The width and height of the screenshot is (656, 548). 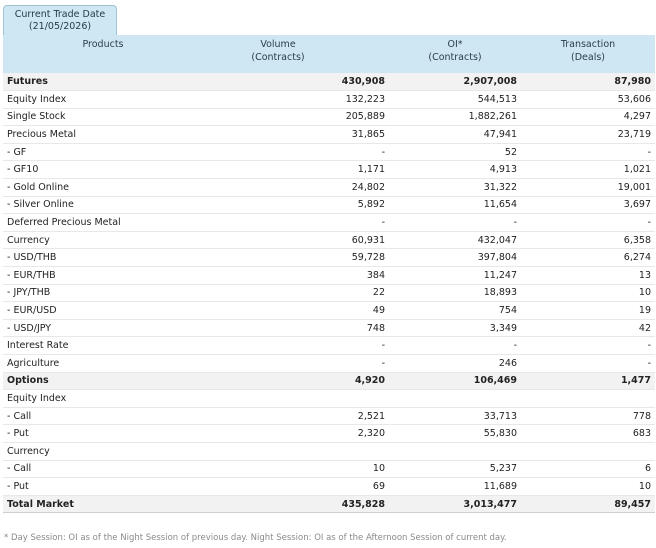 I want to click on cell-transaction: 53,606, so click(x=588, y=99).